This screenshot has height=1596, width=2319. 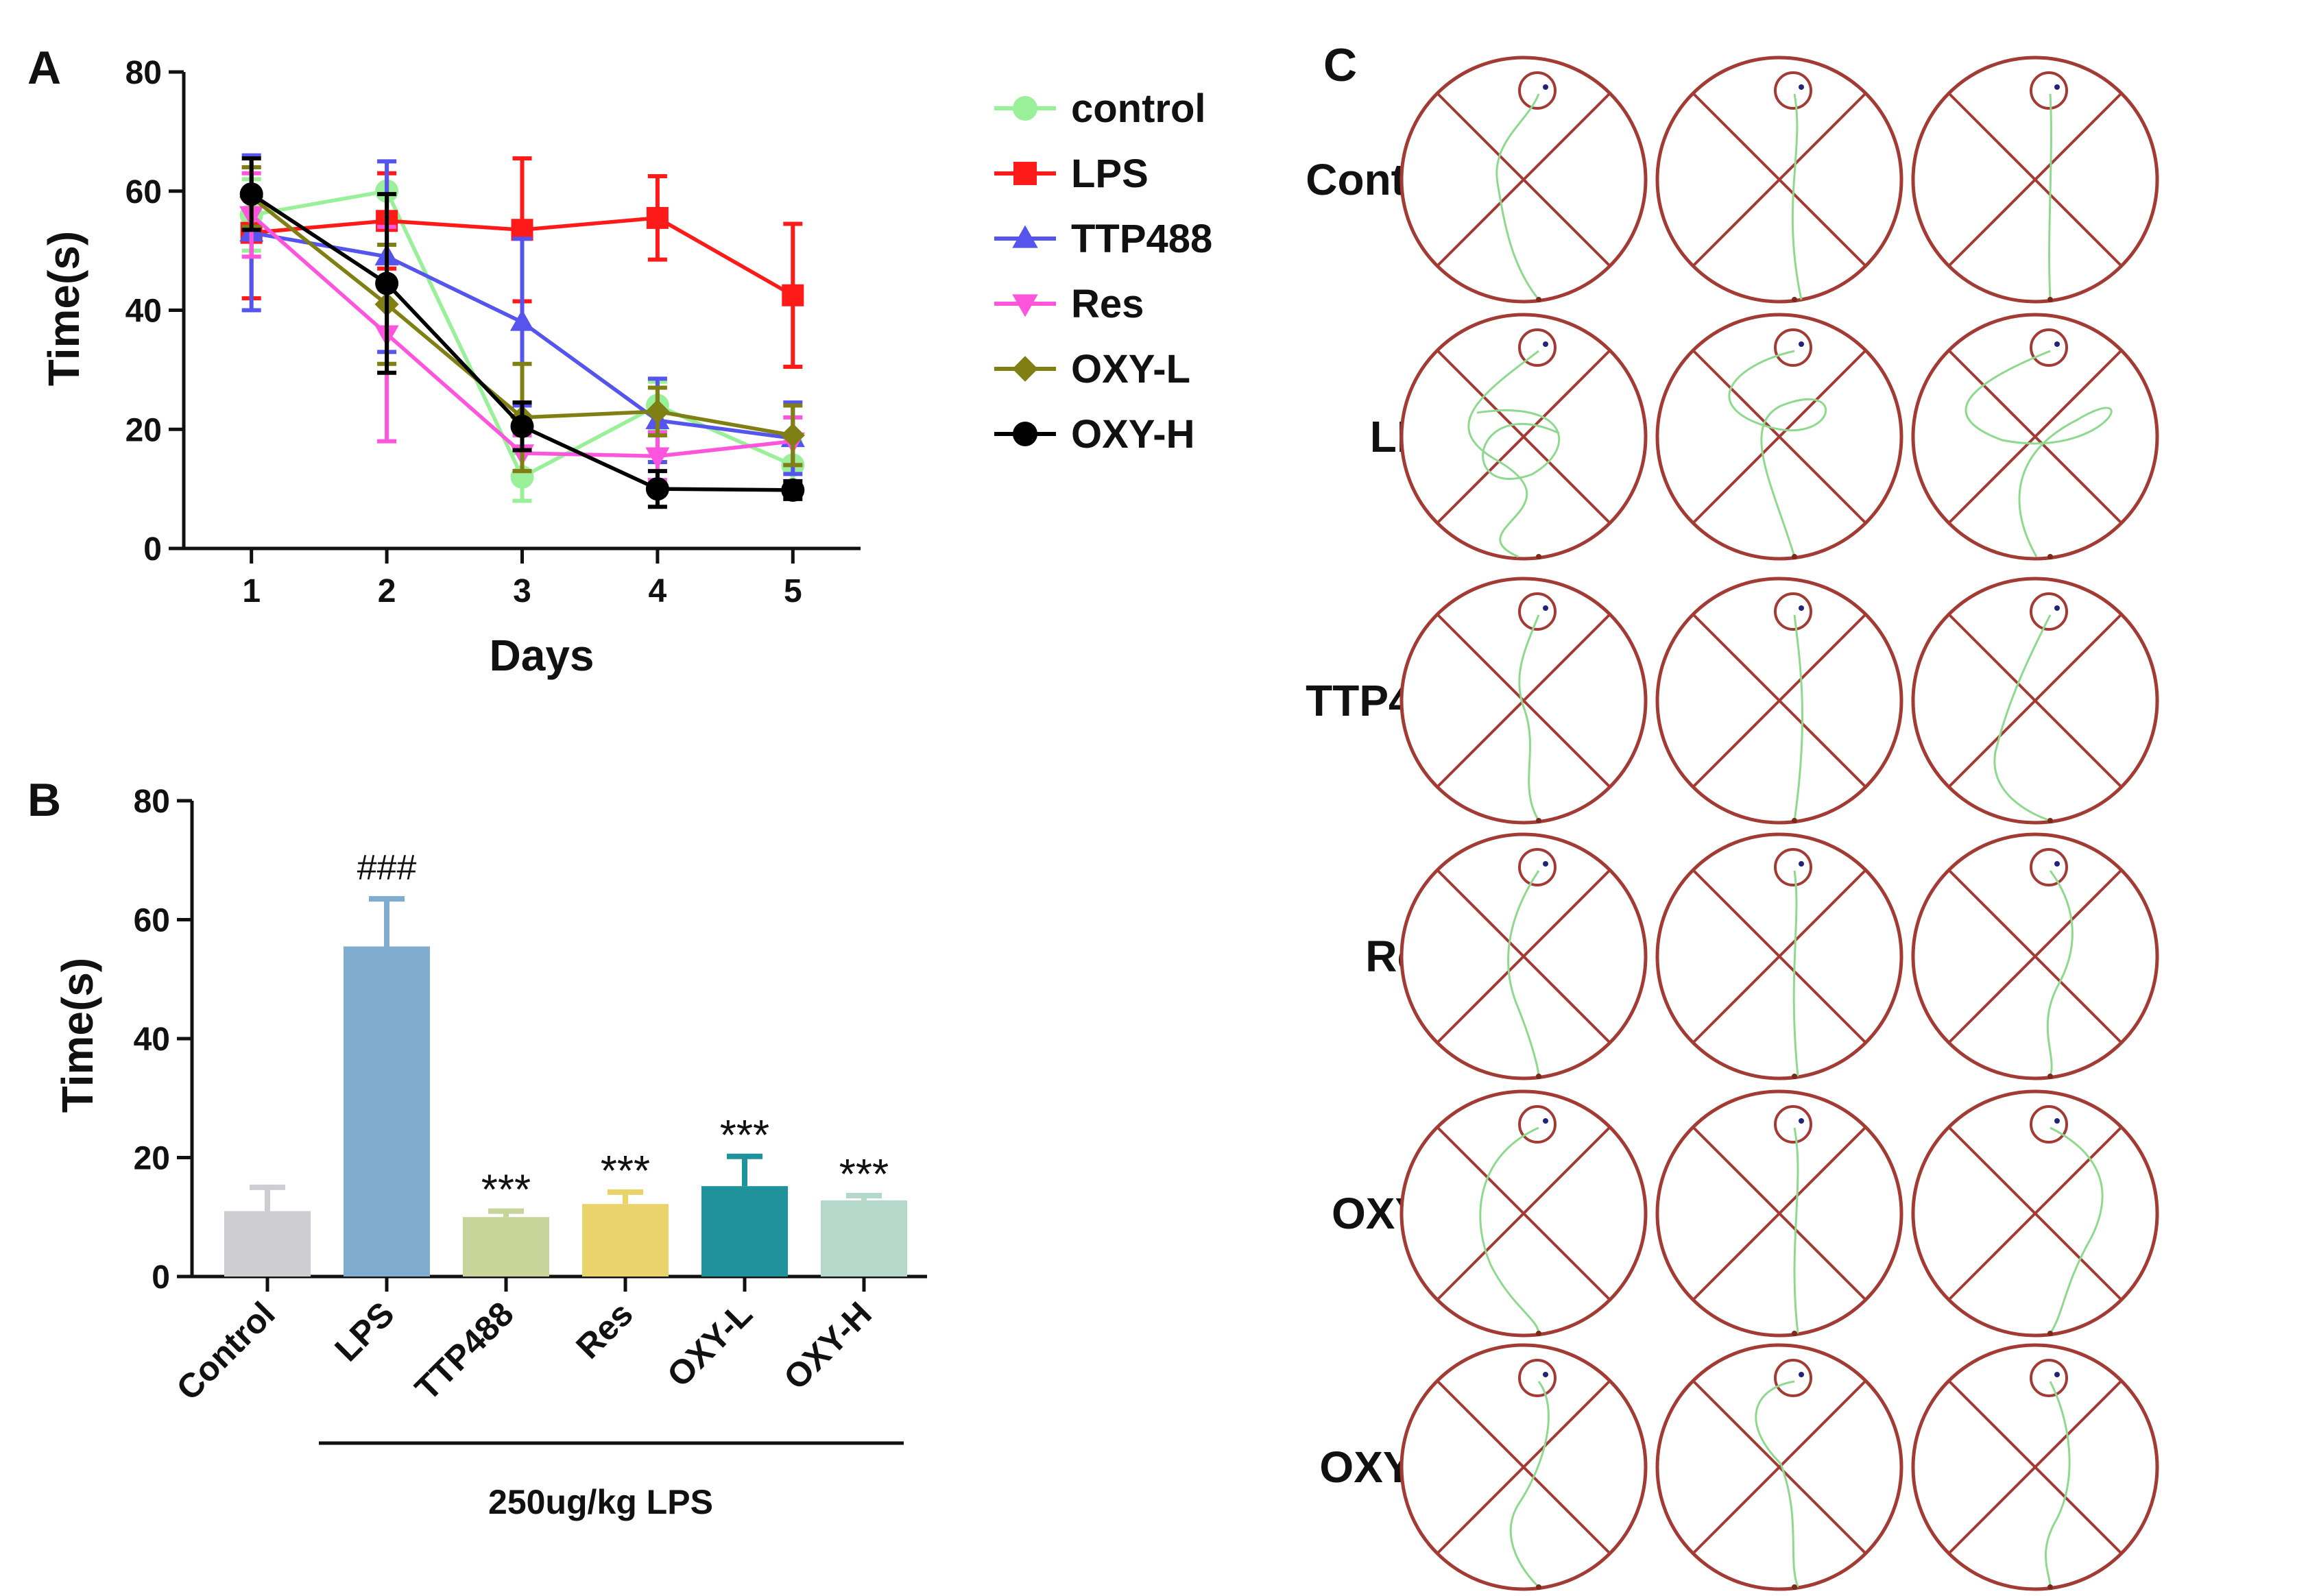 I want to click on y-tick-label-a: 40, so click(x=143, y=311).